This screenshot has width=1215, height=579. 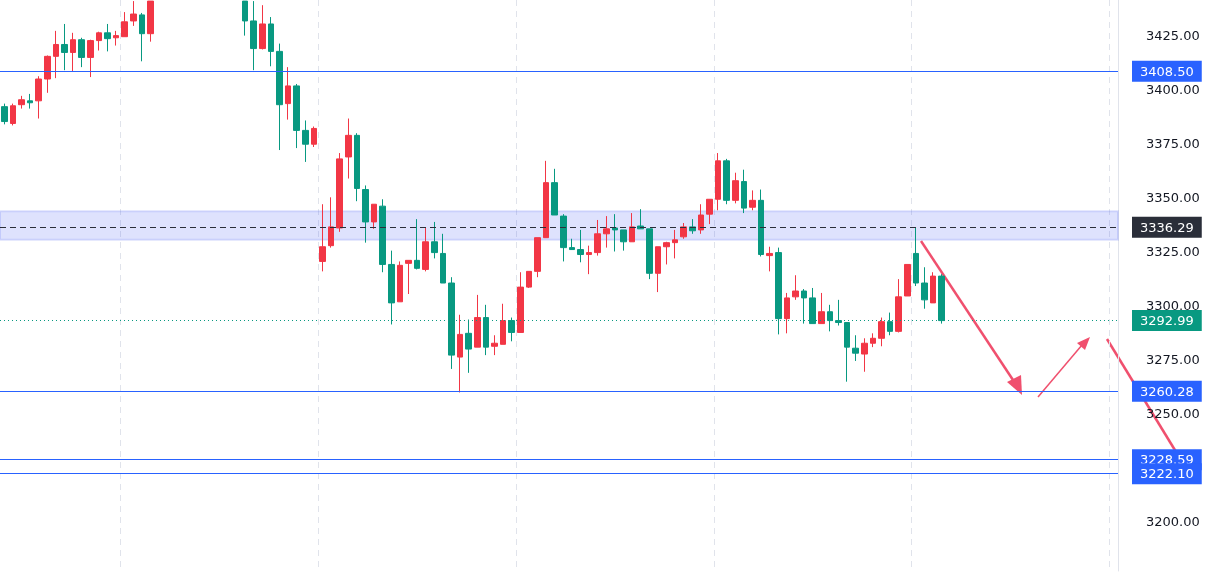 What do you see at coordinates (1173, 90) in the screenshot?
I see `y-tick-label: 3400.00` at bounding box center [1173, 90].